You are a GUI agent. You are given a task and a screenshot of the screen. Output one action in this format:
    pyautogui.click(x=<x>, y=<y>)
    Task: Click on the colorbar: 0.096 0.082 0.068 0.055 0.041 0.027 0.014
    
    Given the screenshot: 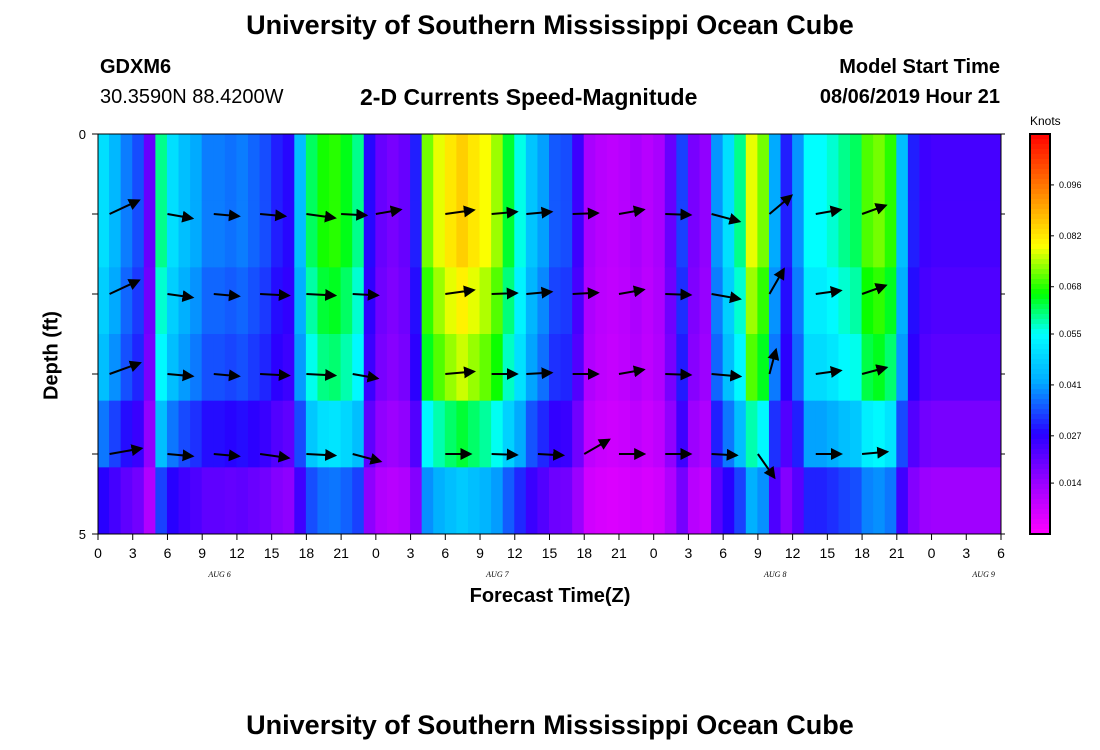 What is the action you would take?
    pyautogui.click(x=1055, y=334)
    